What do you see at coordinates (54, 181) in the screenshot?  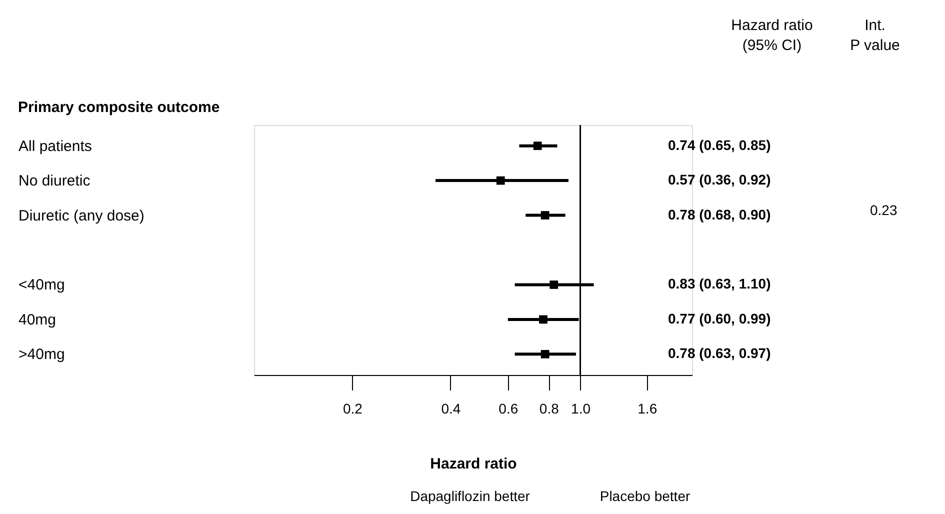 I see `y-tick-label: No diuretic` at bounding box center [54, 181].